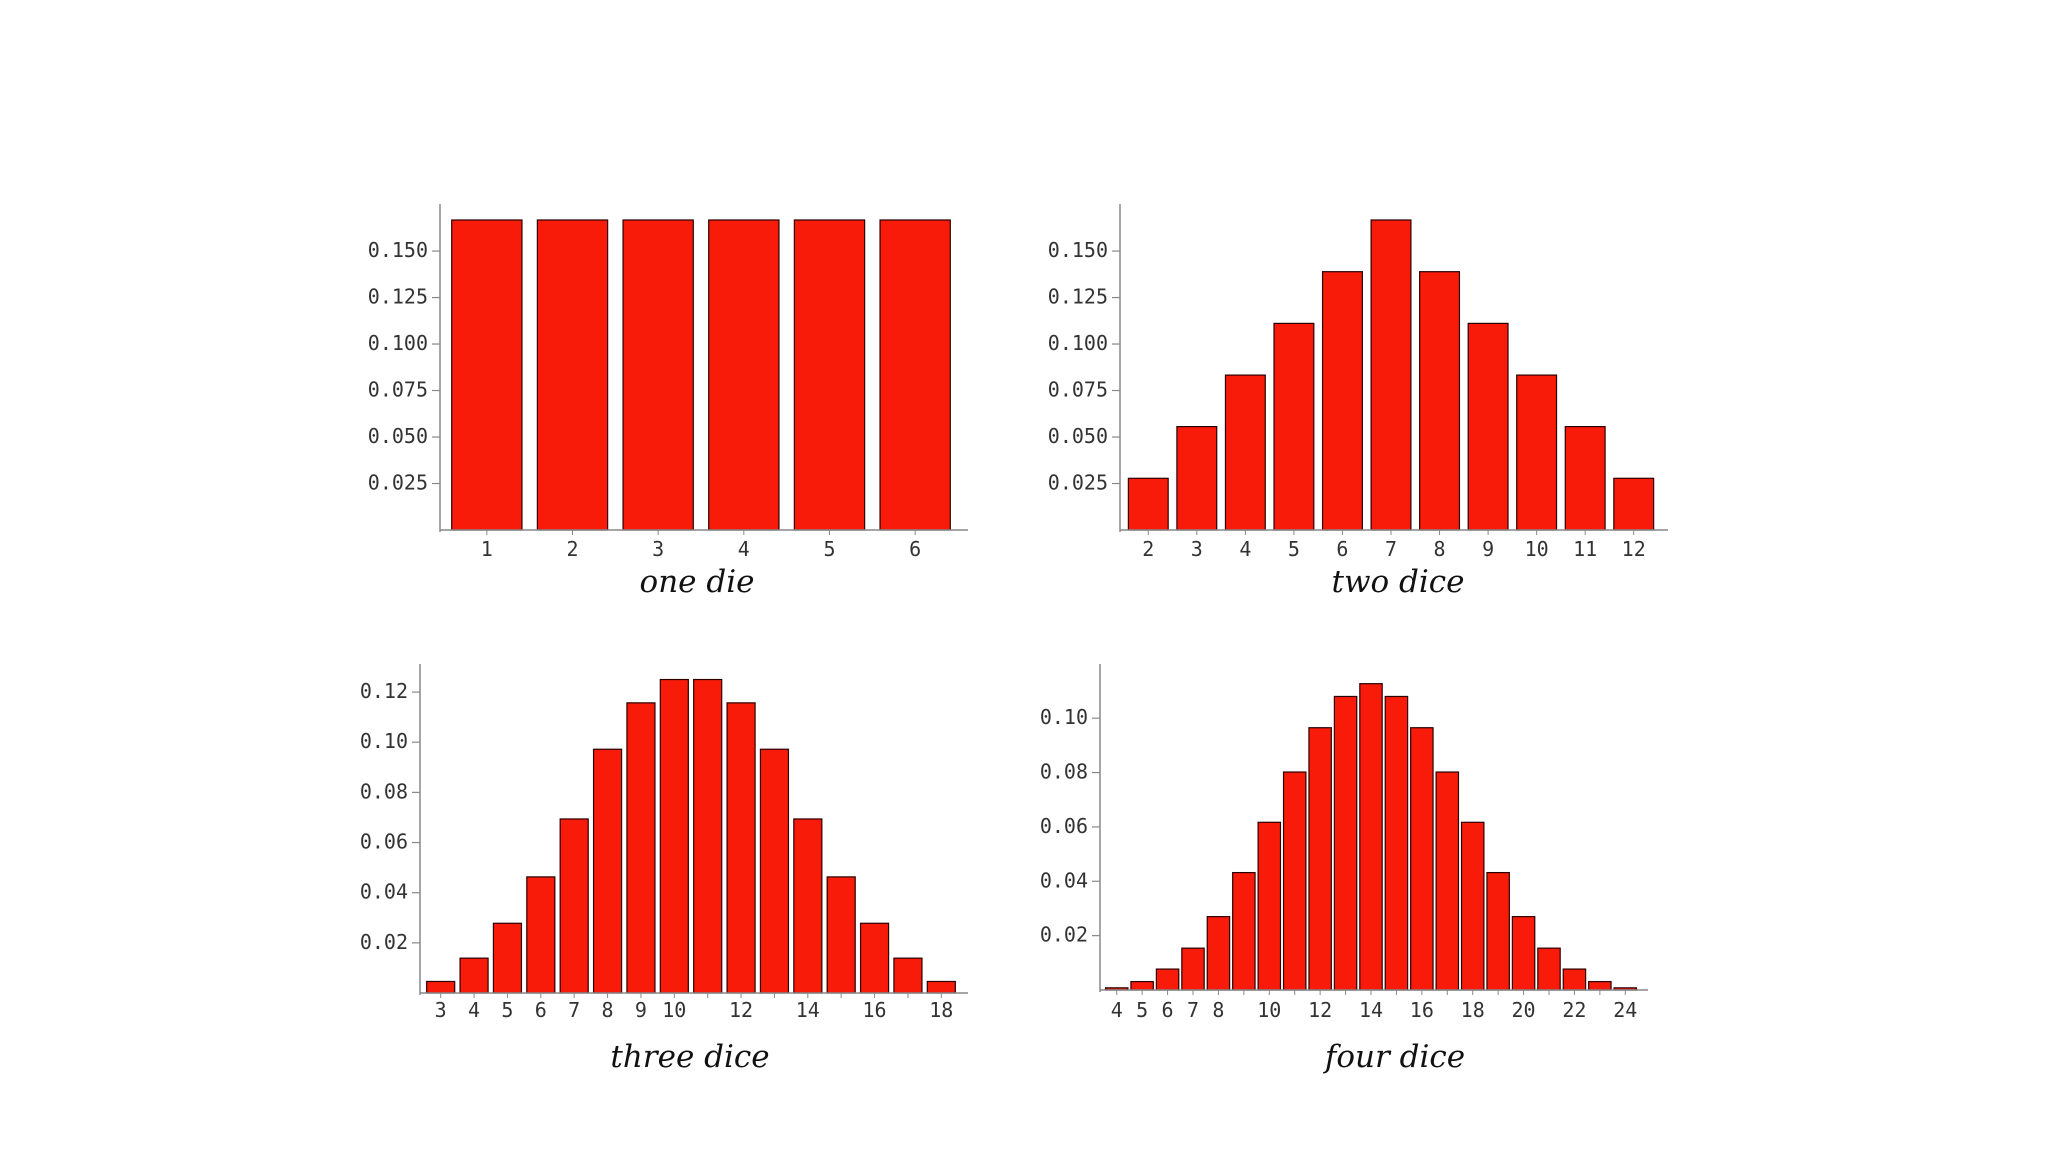 This screenshot has height=1152, width=2048. What do you see at coordinates (1574, 1010) in the screenshot?
I see `x-tick-label: 22` at bounding box center [1574, 1010].